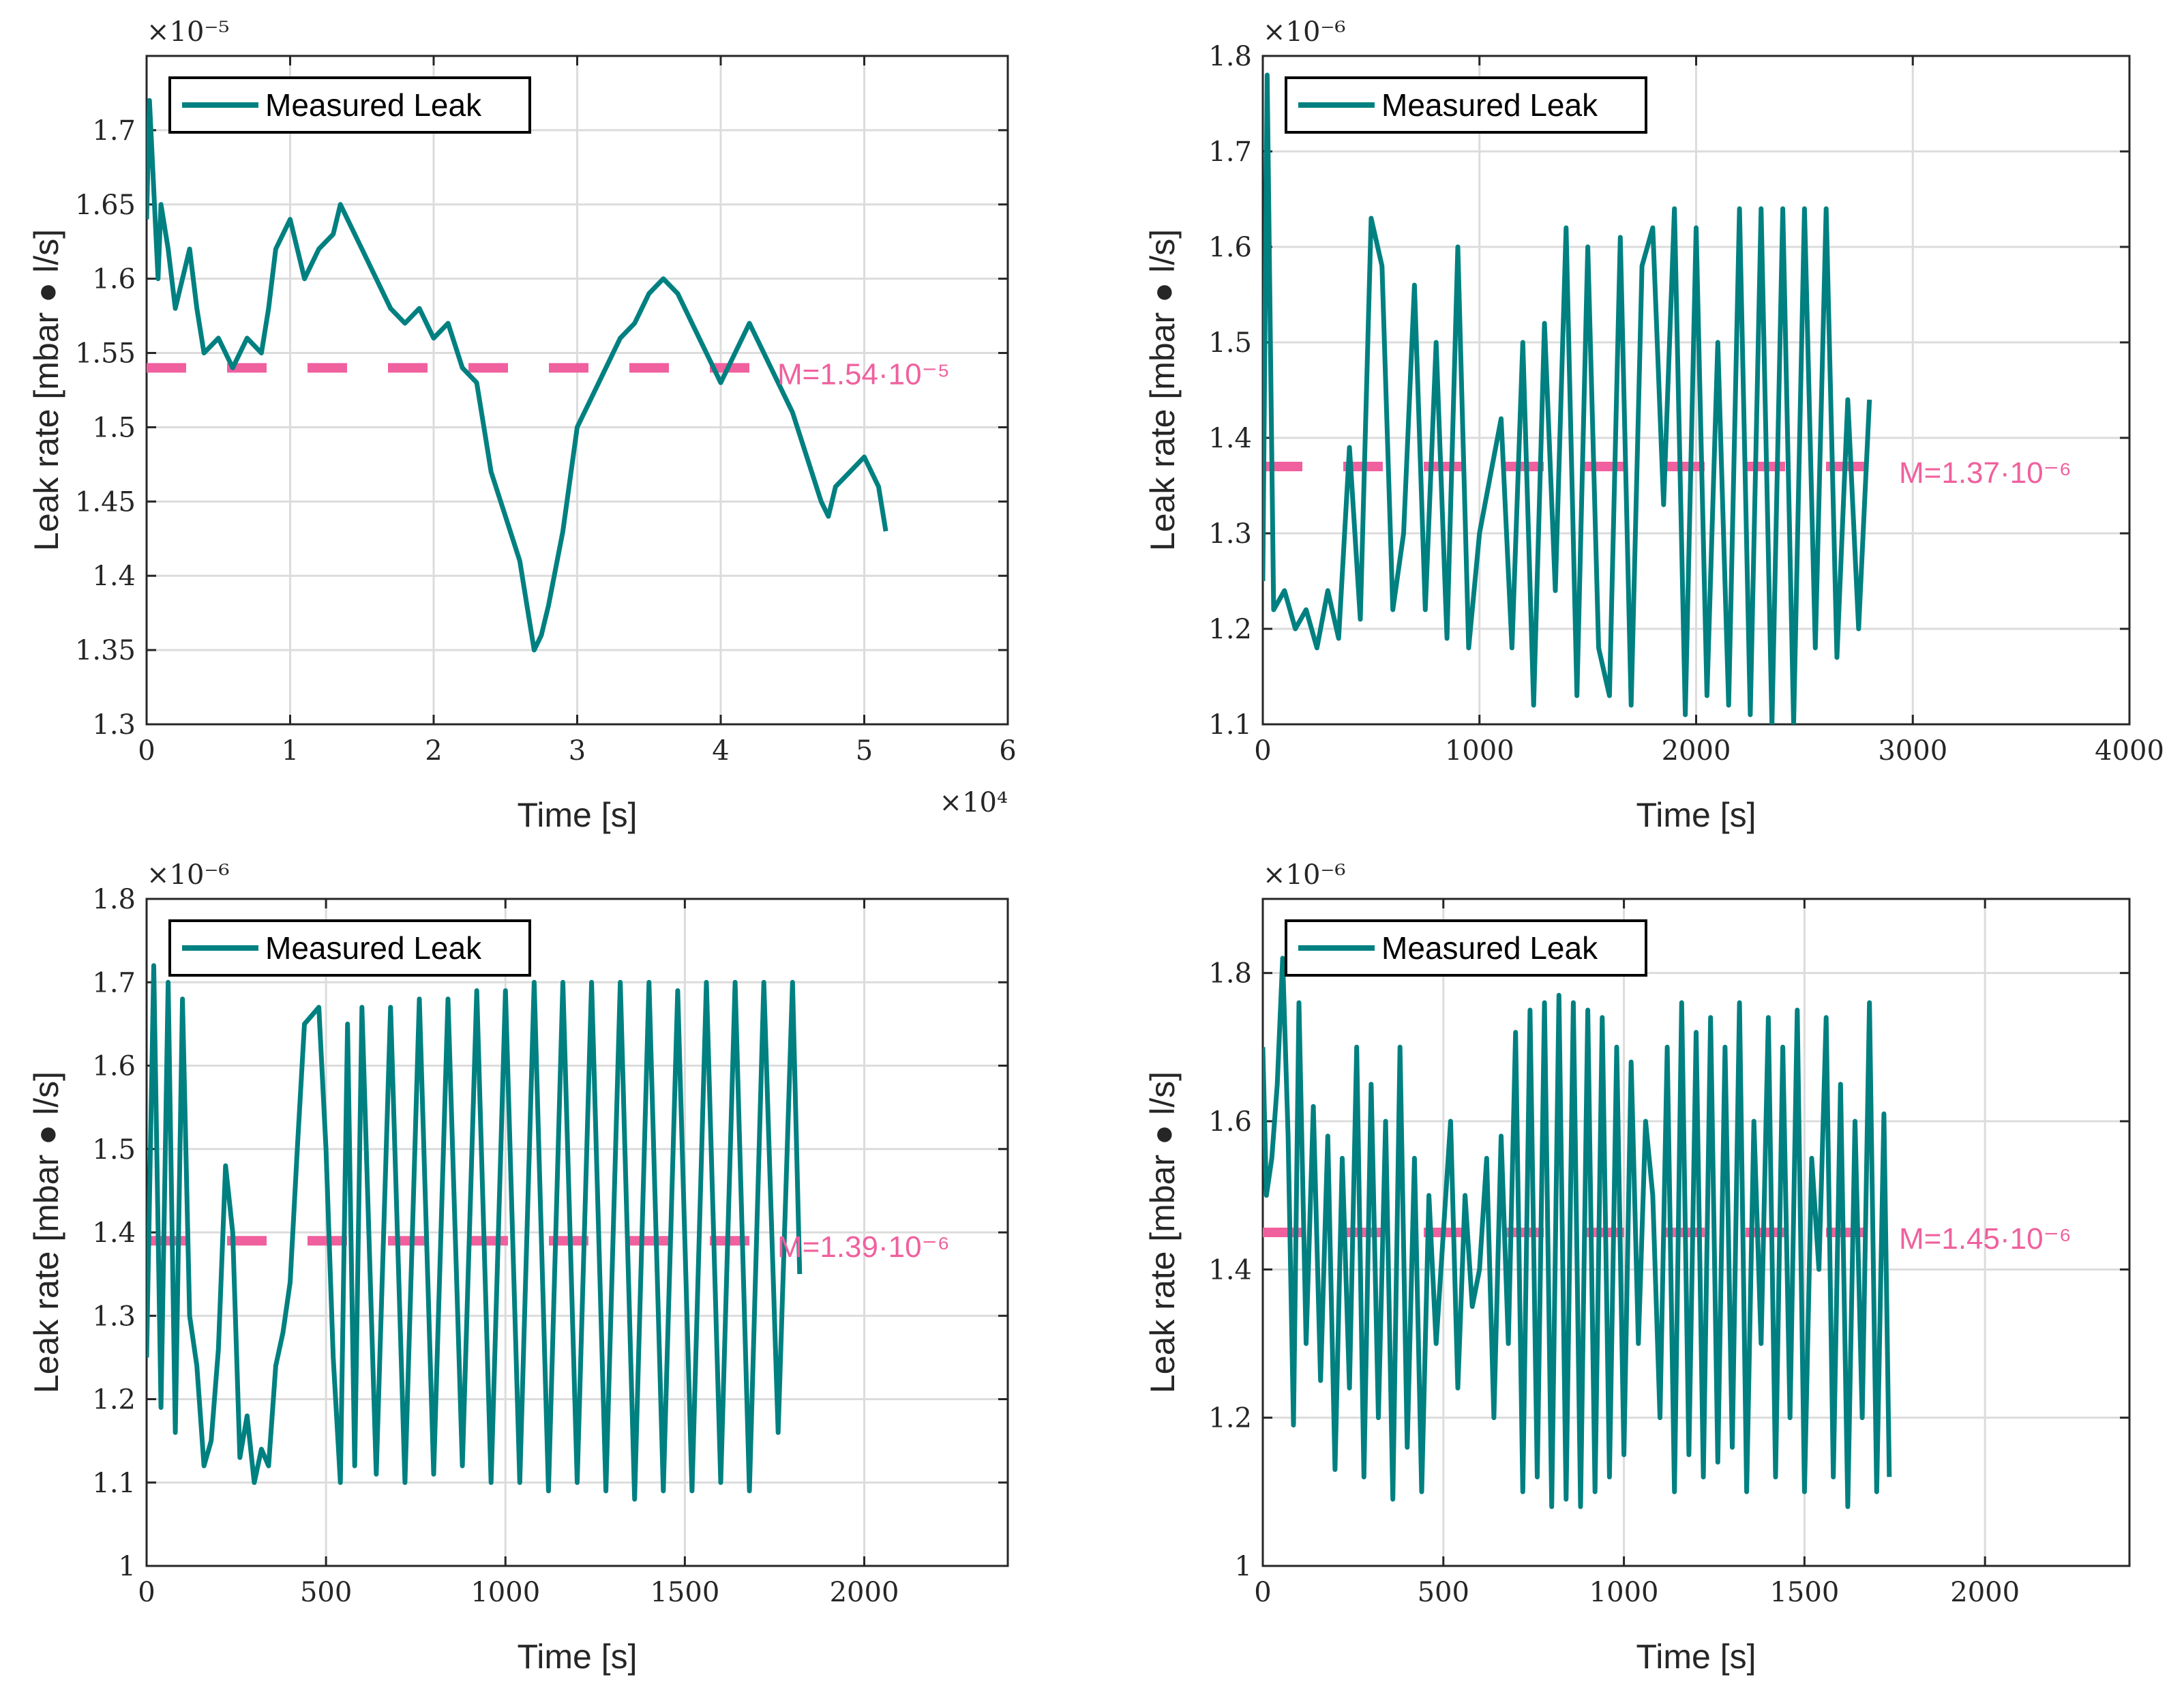 The height and width of the screenshot is (1688, 2184). I want to click on x-tick-label: 2, so click(433, 751).